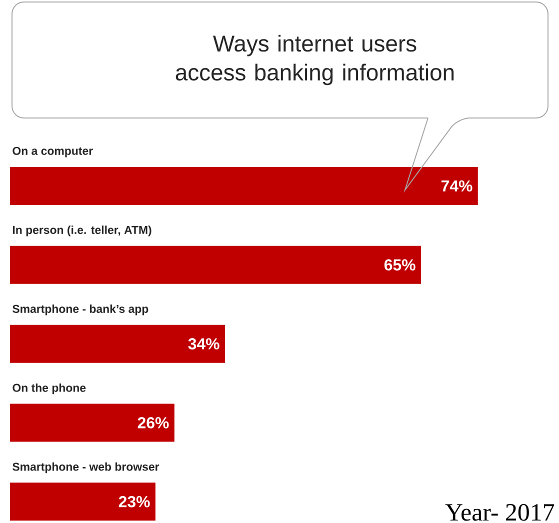 The height and width of the screenshot is (523, 559). What do you see at coordinates (400, 265) in the screenshot?
I see `data-label: 65%` at bounding box center [400, 265].